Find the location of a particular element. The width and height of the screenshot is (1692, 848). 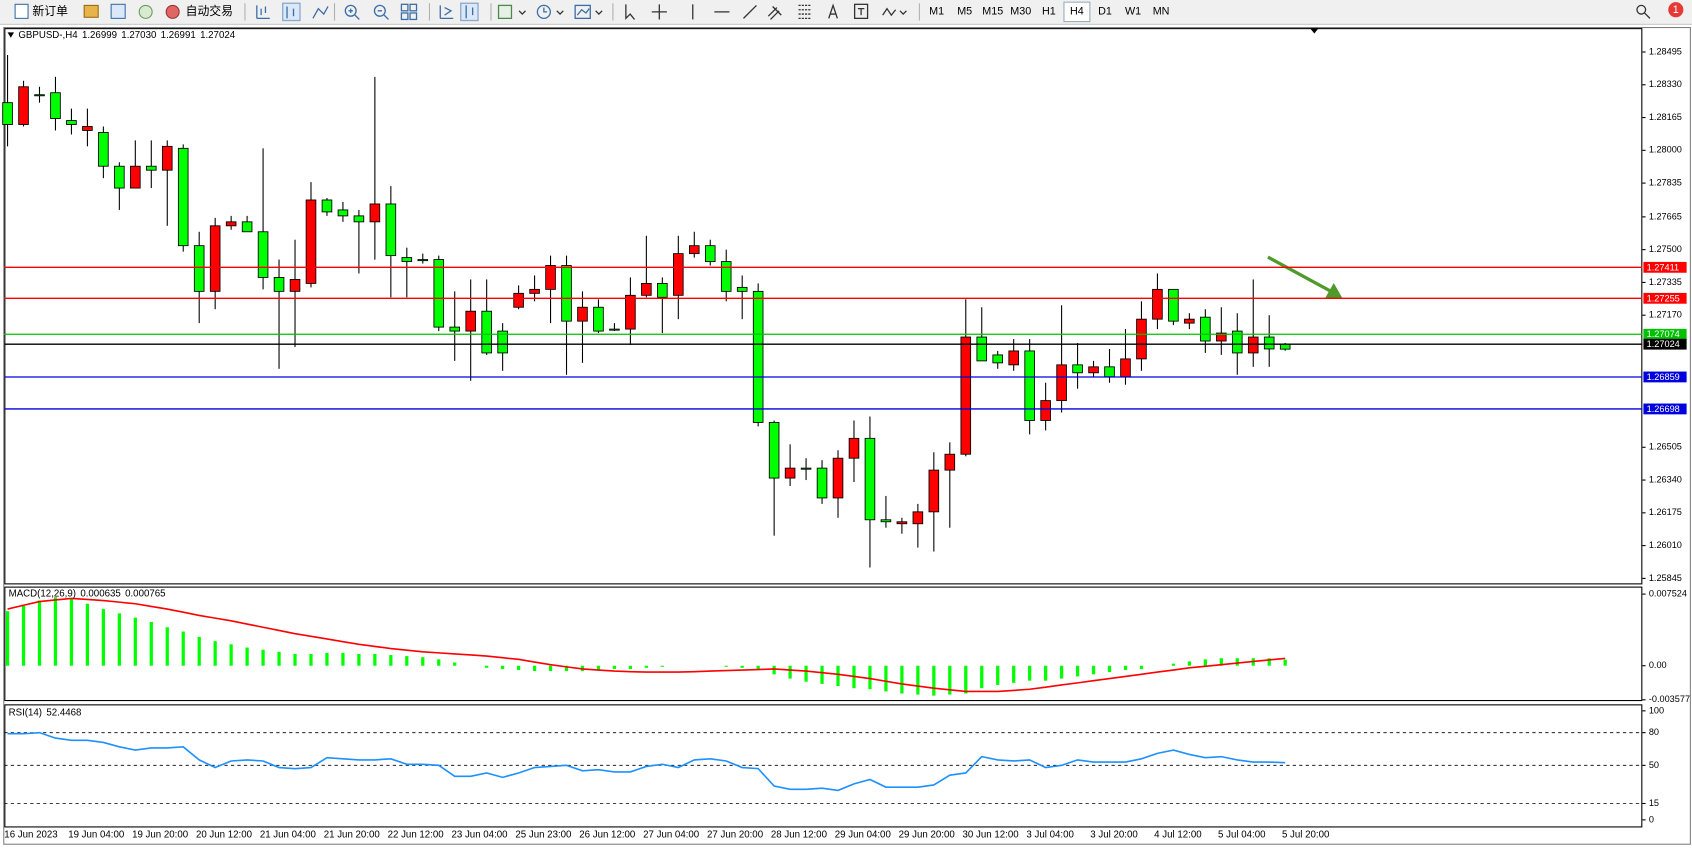

x-tick-label: 28 Jun 12:00 is located at coordinates (799, 835).